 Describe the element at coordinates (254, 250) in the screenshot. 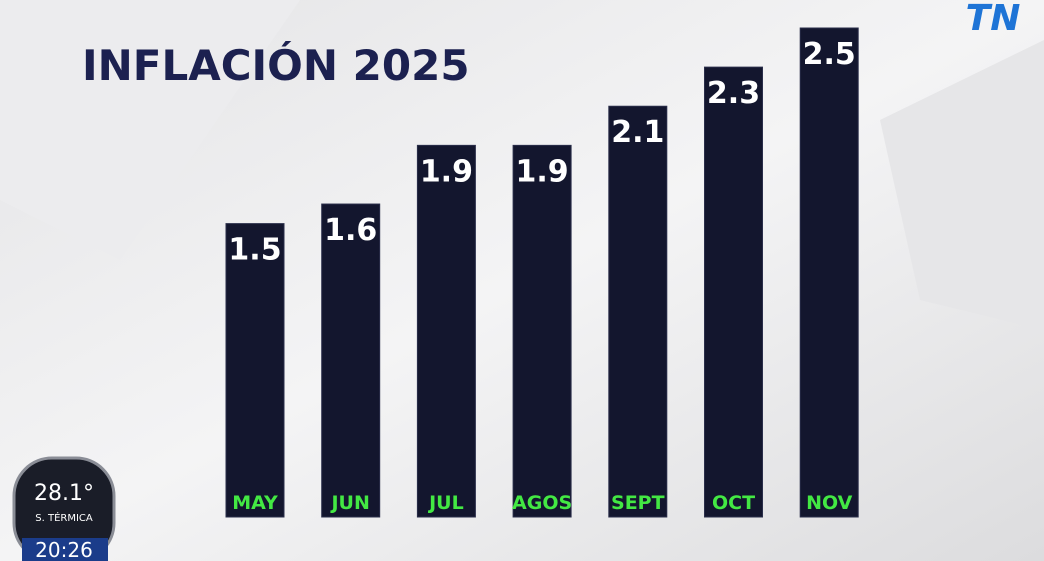

I see `value-label: 1.5` at that location.